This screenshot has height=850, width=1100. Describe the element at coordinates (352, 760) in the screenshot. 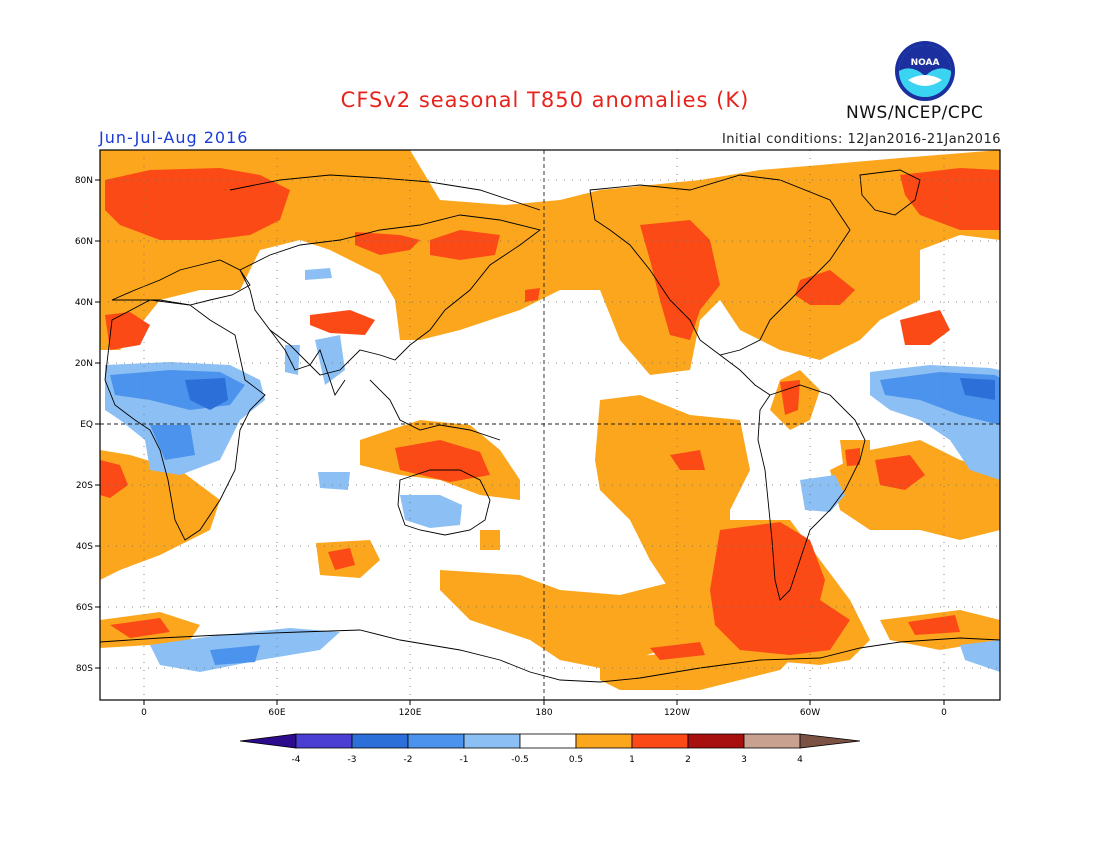

I see `colorbar-label: -3` at that location.